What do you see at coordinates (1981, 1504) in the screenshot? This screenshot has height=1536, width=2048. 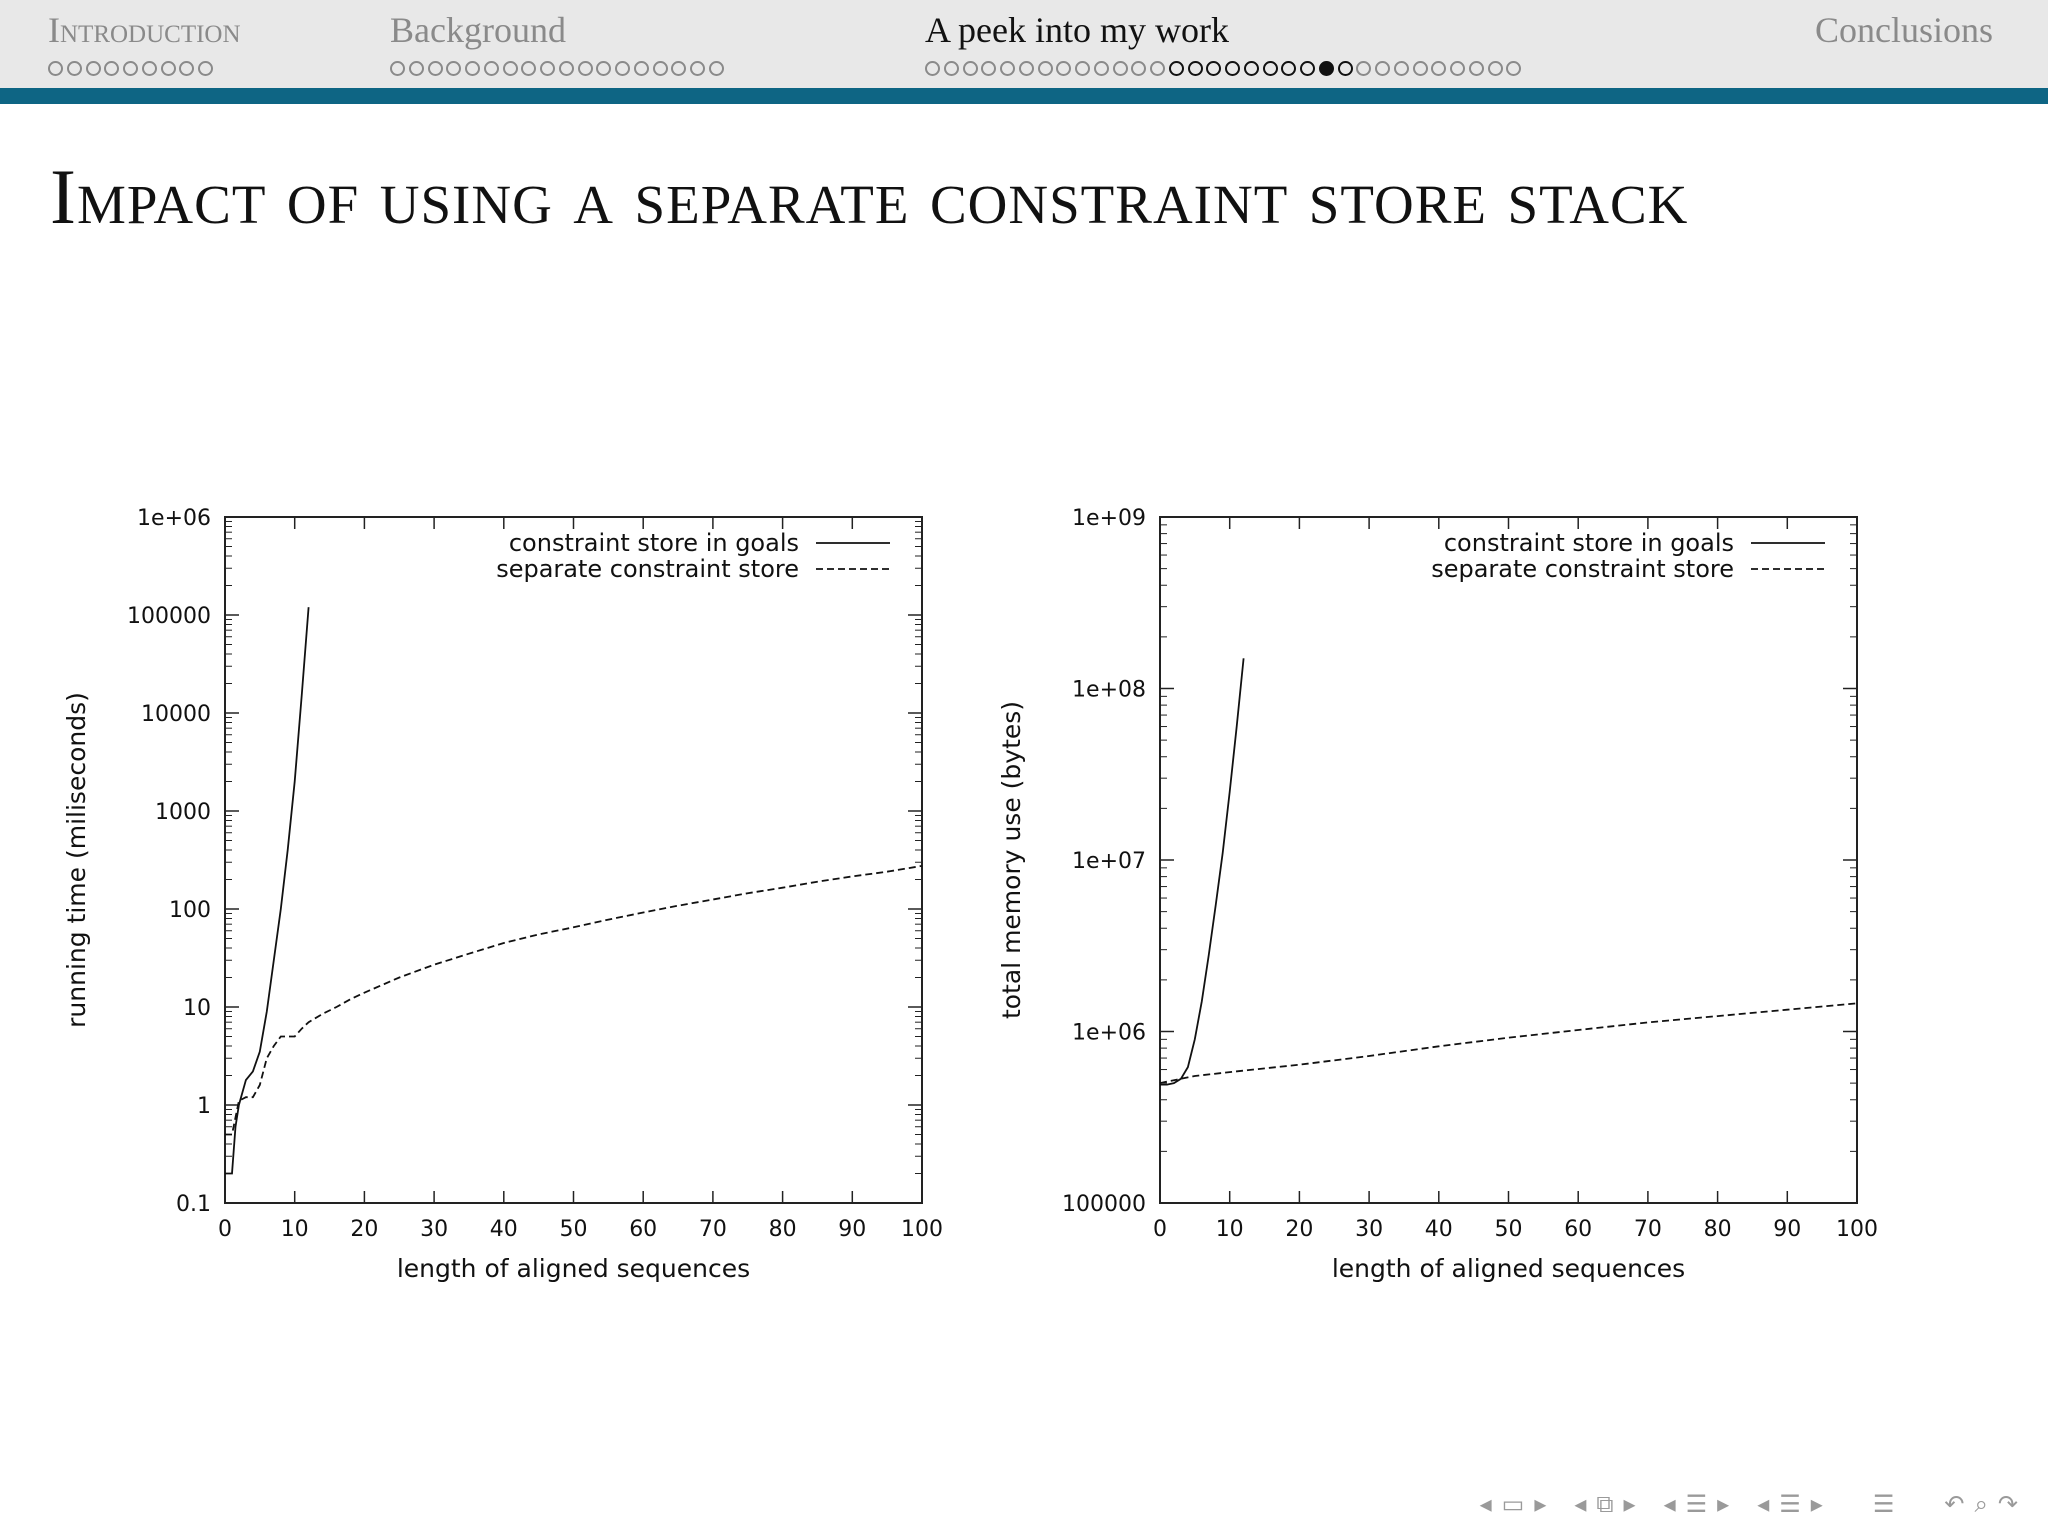 I see `search-icon: ⌕` at bounding box center [1981, 1504].